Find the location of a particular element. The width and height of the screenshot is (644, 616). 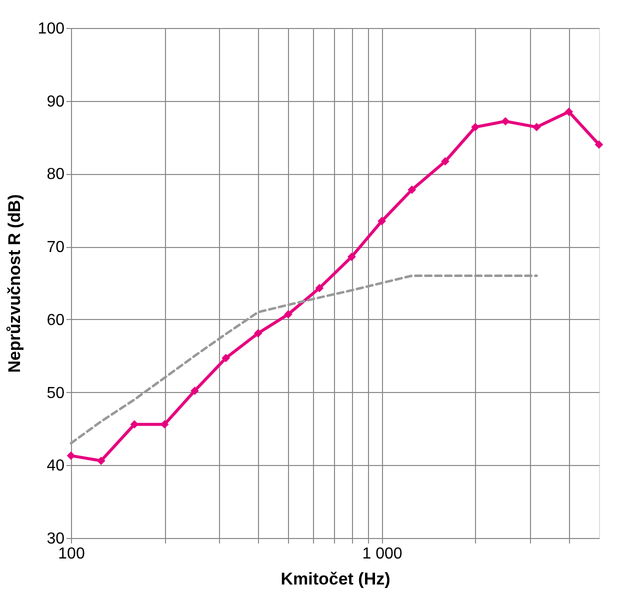

y-tick-label: 90 is located at coordinates (55, 101).